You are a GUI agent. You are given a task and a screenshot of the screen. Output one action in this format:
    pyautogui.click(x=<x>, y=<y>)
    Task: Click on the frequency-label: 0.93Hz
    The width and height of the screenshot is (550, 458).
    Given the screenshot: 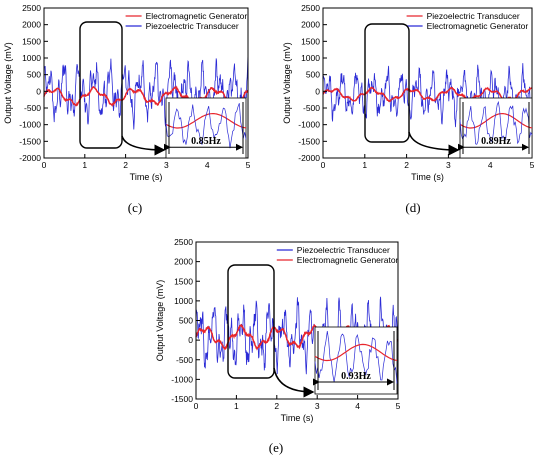 What is the action you would take?
    pyautogui.click(x=356, y=376)
    